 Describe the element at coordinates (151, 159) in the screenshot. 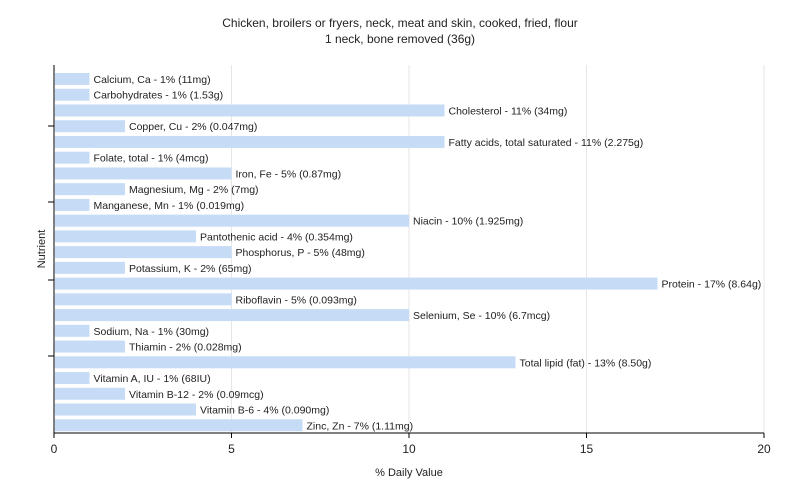

I see `bar-label: Folate, total - 1% (4mcg)` at that location.